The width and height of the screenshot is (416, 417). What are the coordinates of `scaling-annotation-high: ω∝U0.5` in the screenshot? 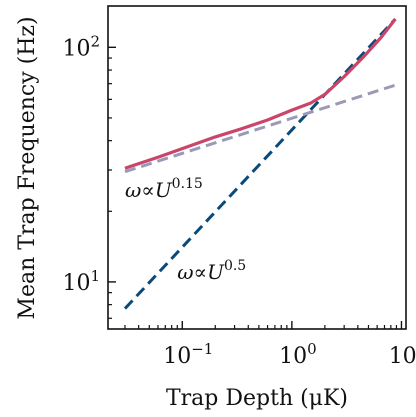 It's located at (211, 271).